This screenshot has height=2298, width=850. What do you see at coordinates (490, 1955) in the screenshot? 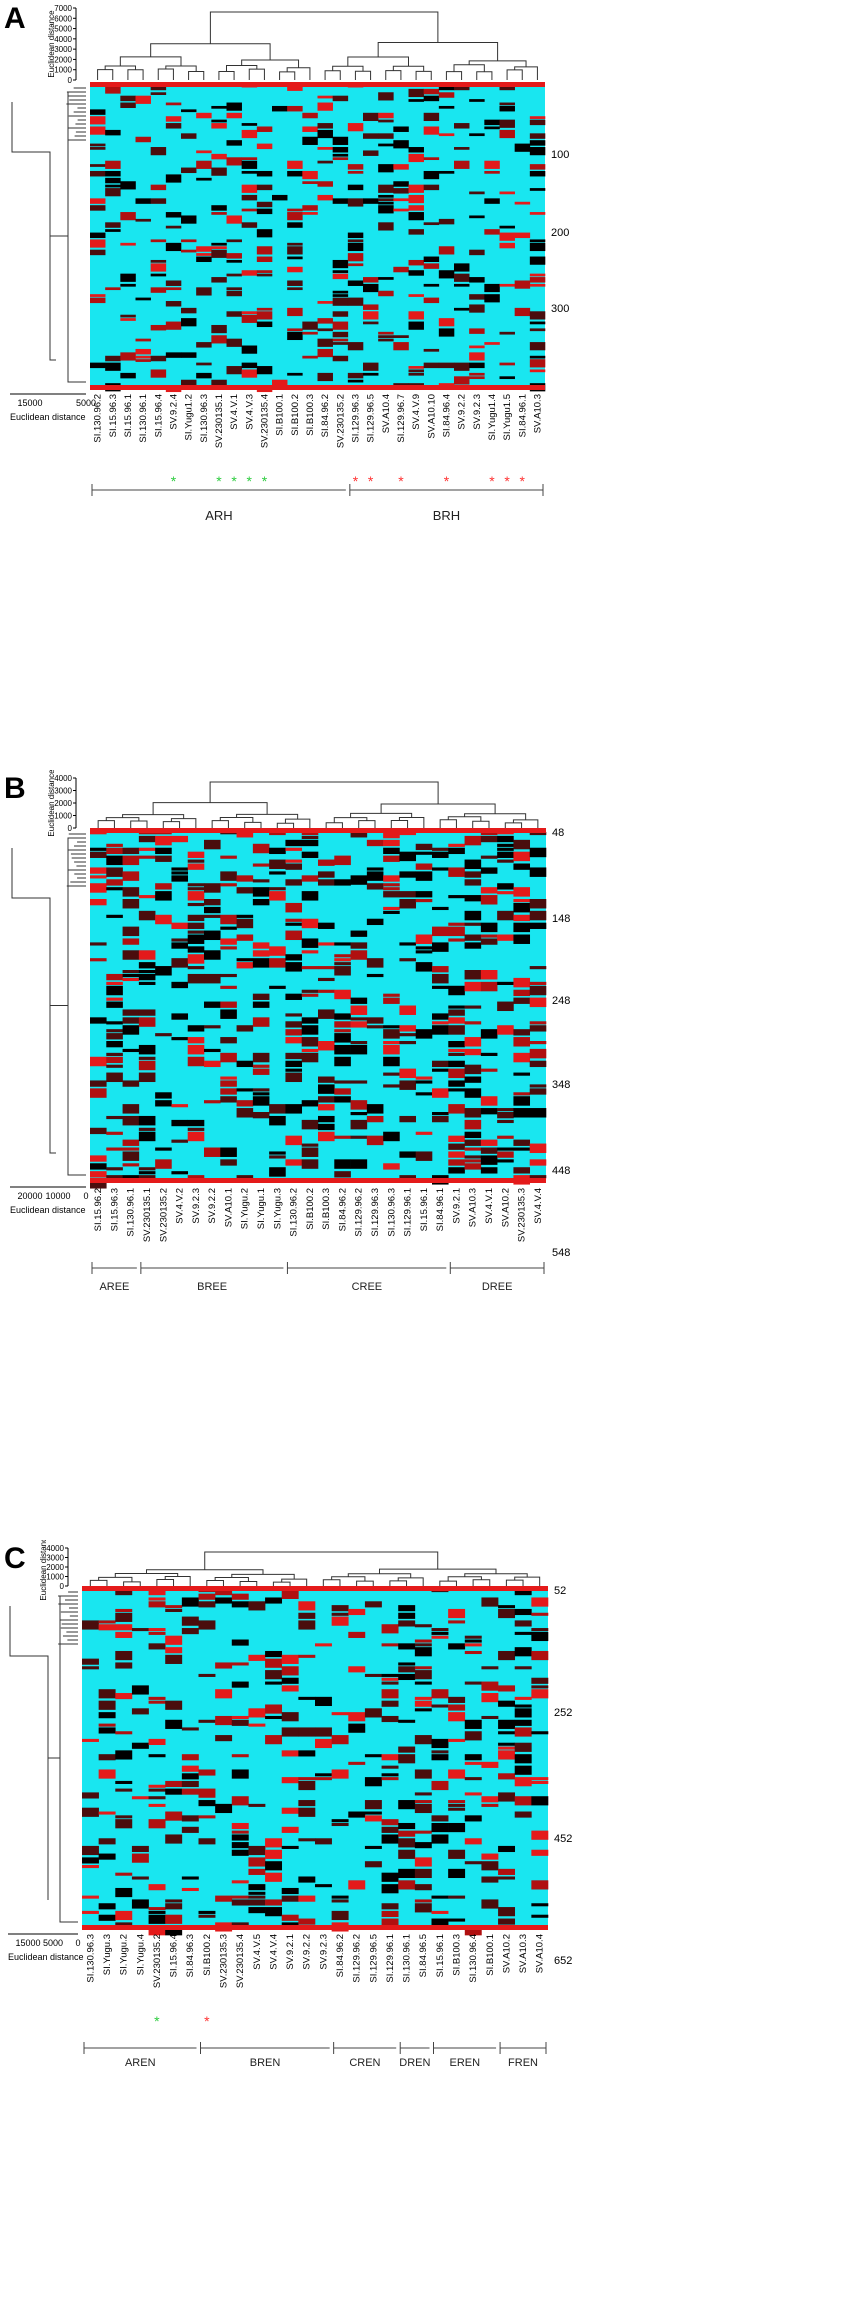
I see `column-label: SI.B100.1` at bounding box center [490, 1955].